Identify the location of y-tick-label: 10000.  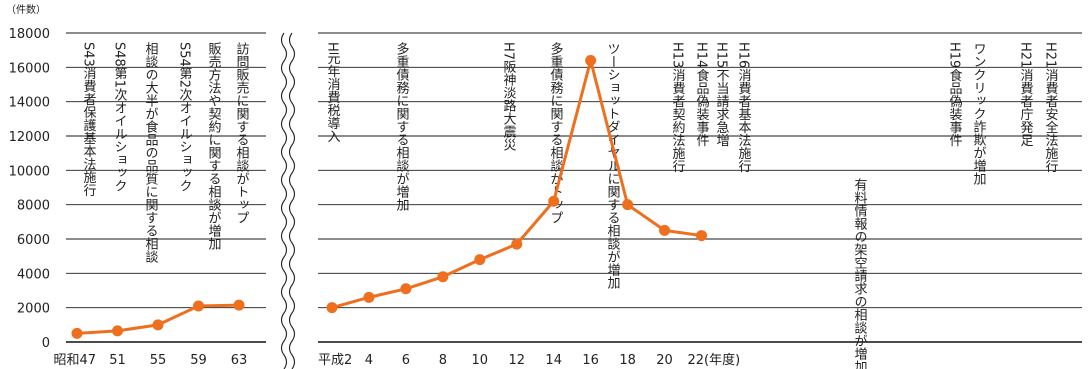
(29, 171).